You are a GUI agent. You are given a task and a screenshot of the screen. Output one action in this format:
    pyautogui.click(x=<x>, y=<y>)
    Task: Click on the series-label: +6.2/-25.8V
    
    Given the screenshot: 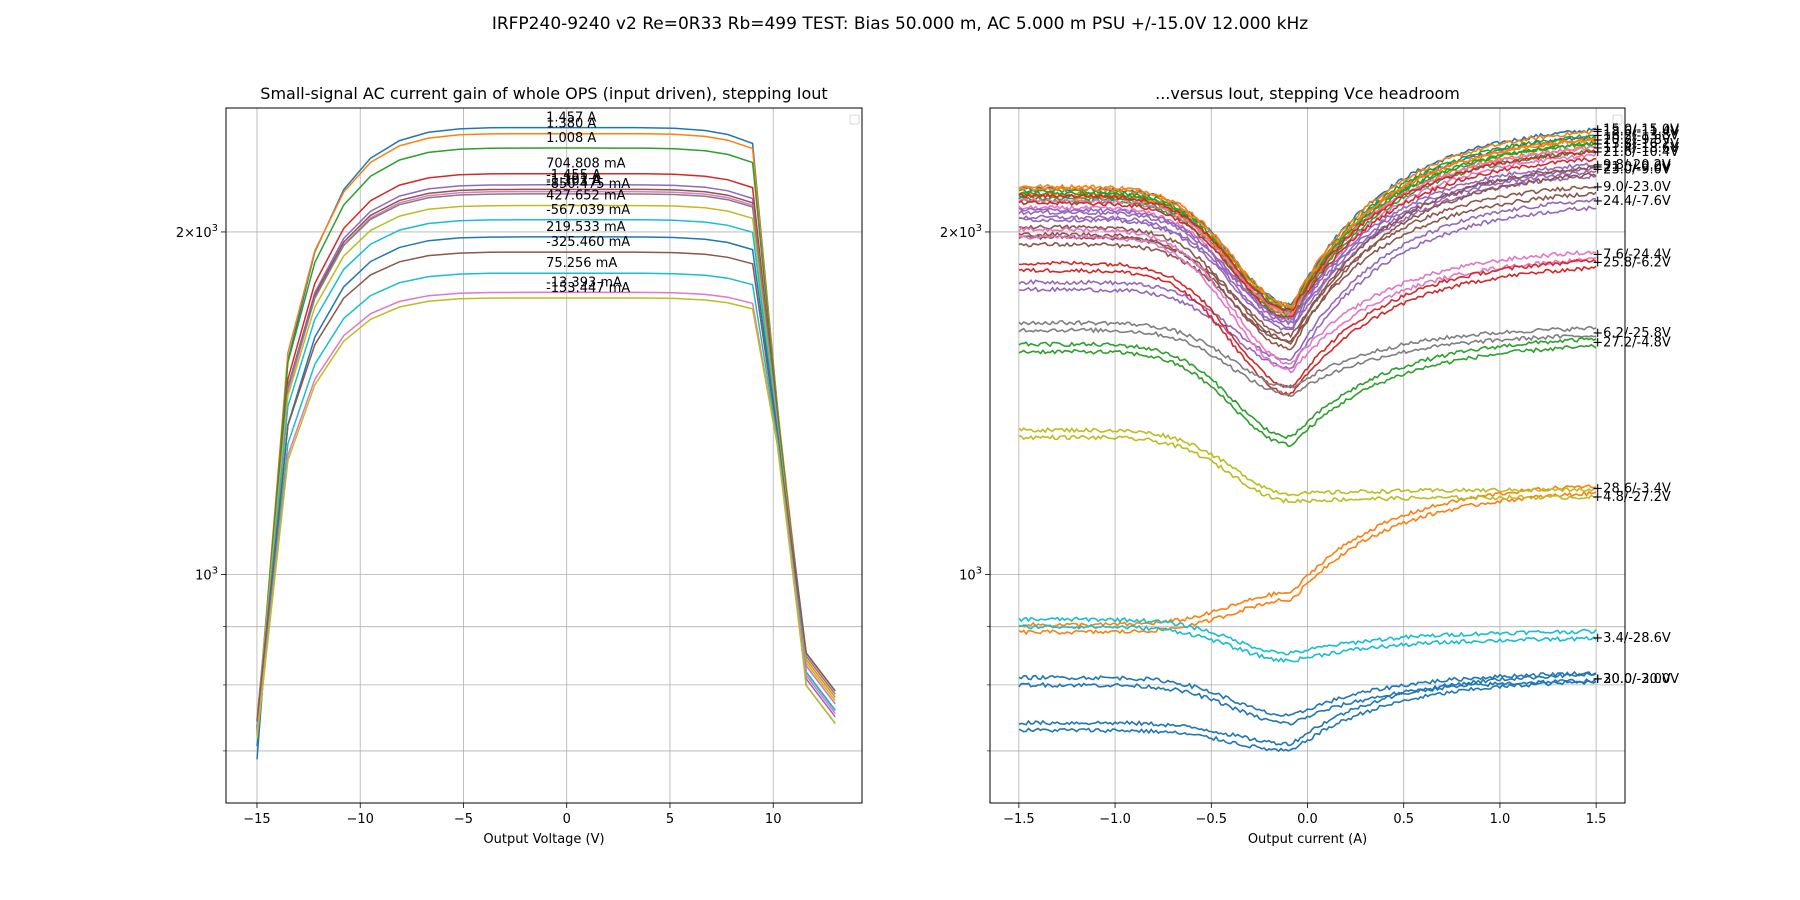 What is the action you would take?
    pyautogui.click(x=1631, y=333)
    